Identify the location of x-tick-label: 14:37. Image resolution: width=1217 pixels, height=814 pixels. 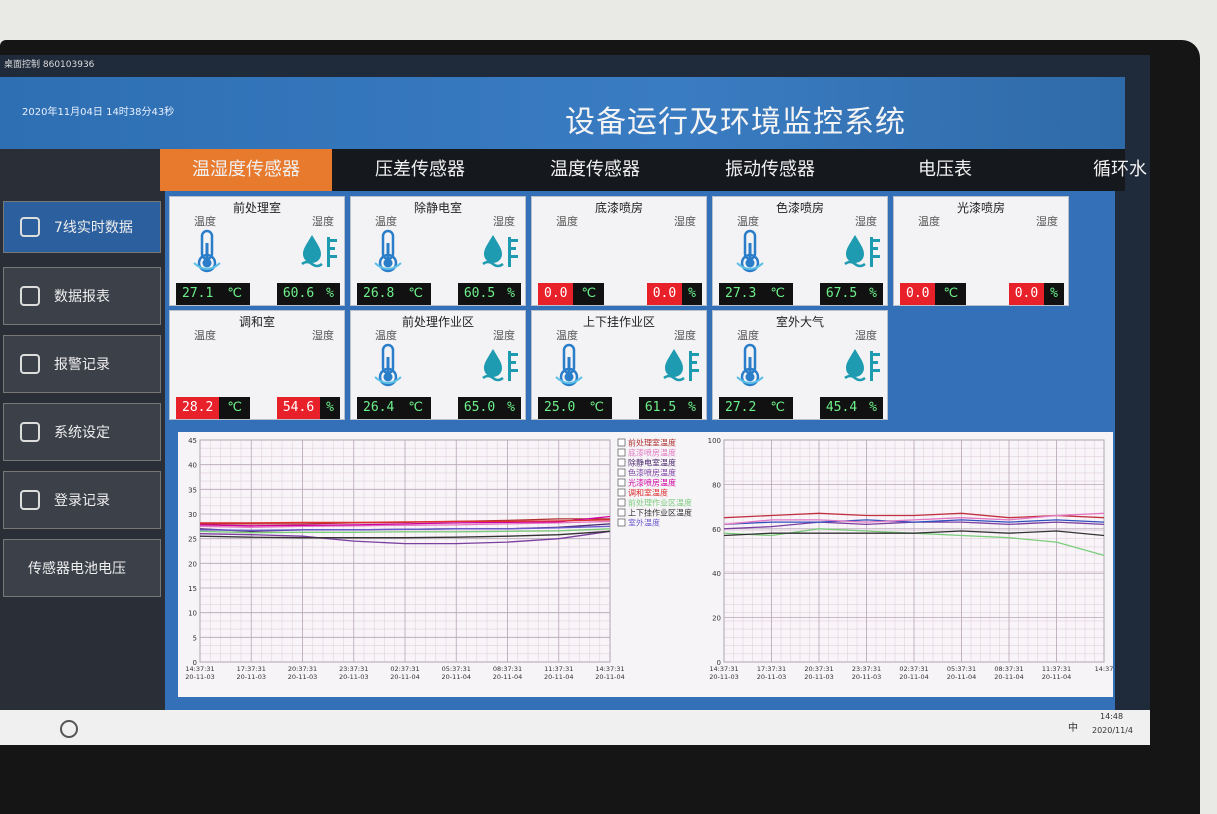
(1104, 669).